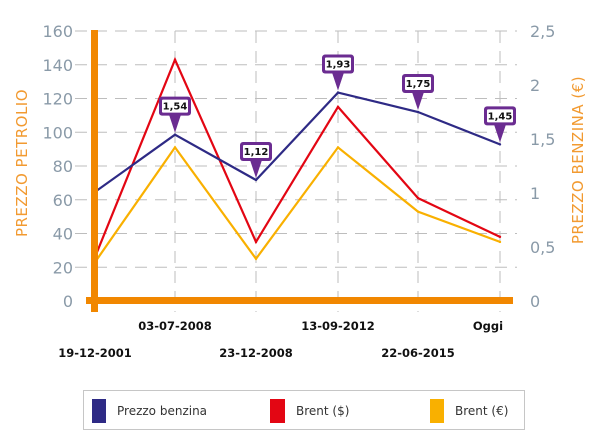 This screenshot has height=442, width=600. I want to click on x-tick-label: 13-09-2012, so click(338, 326).